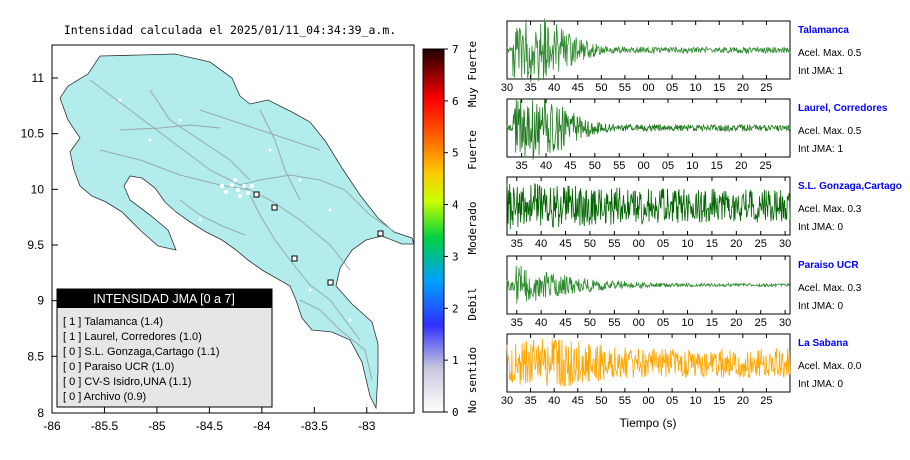  Describe the element at coordinates (35, 356) in the screenshot. I see `map-y-tick: 8.5` at that location.